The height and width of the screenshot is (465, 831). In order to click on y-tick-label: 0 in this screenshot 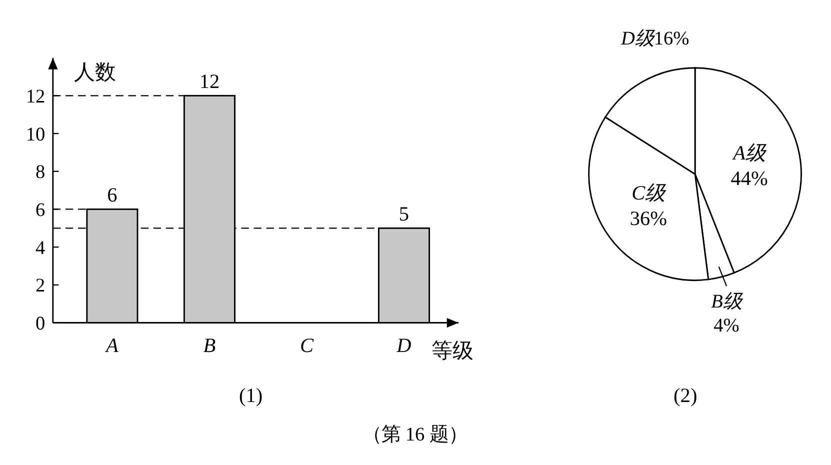, I will do `click(41, 324)`.